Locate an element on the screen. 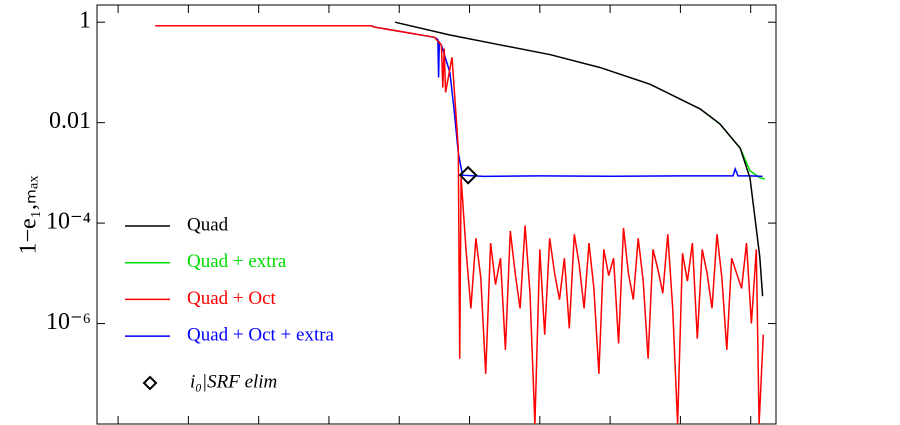  y-tick-label: 0.01 is located at coordinates (70, 121).